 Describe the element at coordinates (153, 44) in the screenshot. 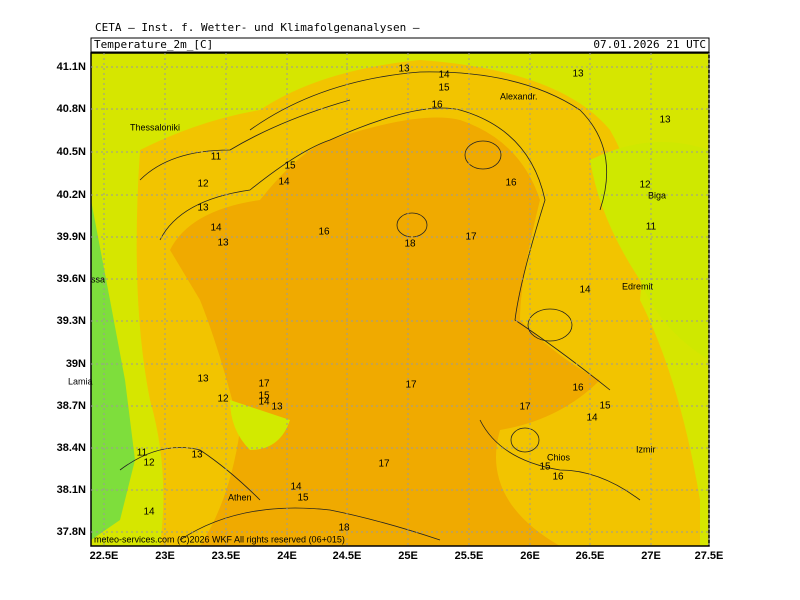

I see `variable: Temperature_2m_[C]` at that location.